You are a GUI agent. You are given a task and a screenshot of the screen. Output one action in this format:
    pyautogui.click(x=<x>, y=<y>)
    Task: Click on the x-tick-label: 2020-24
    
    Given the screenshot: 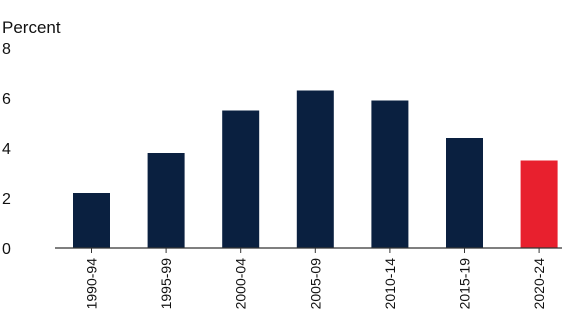 What is the action you would take?
    pyautogui.click(x=539, y=284)
    